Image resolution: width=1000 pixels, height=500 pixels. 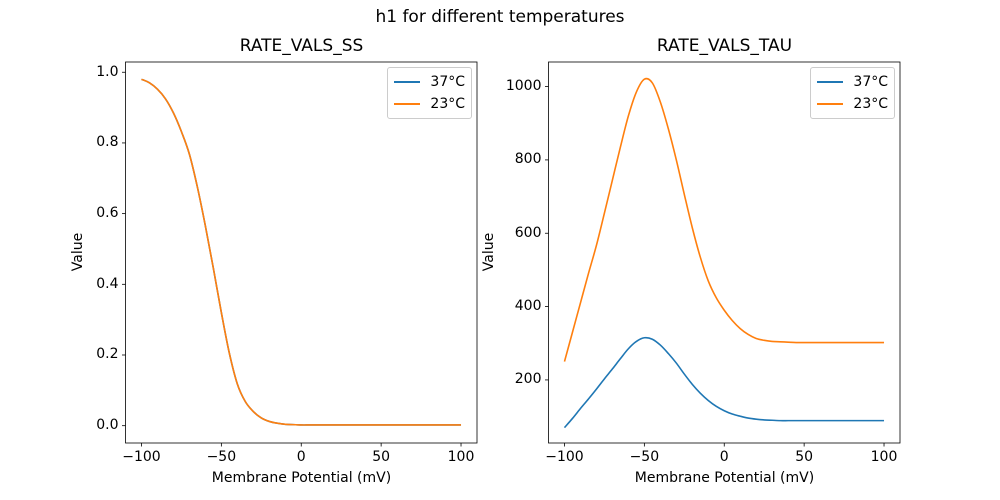 I want to click on series-line-37c-tau, so click(x=724, y=382).